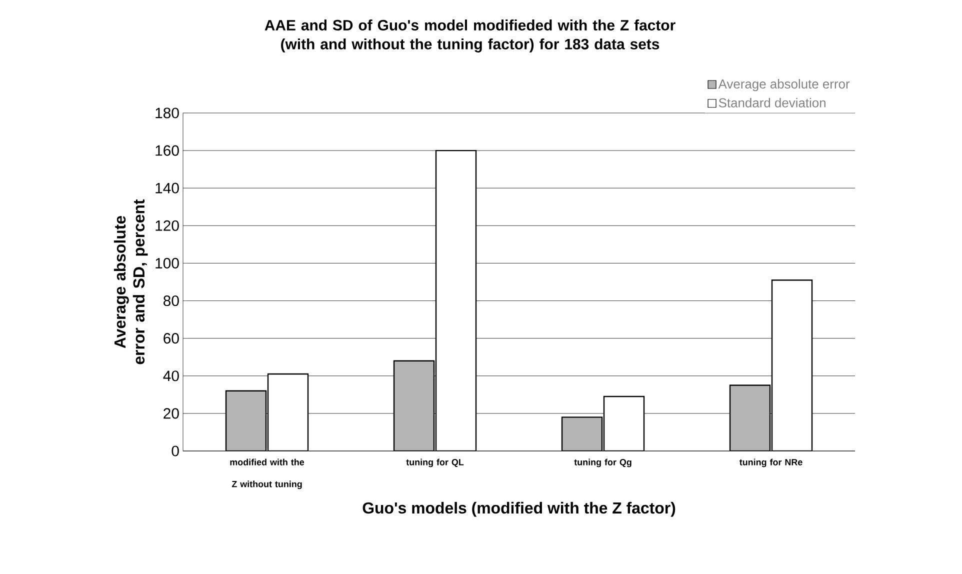  Describe the element at coordinates (267, 474) in the screenshot. I see `category-label: modified with the Z without tuning` at that location.